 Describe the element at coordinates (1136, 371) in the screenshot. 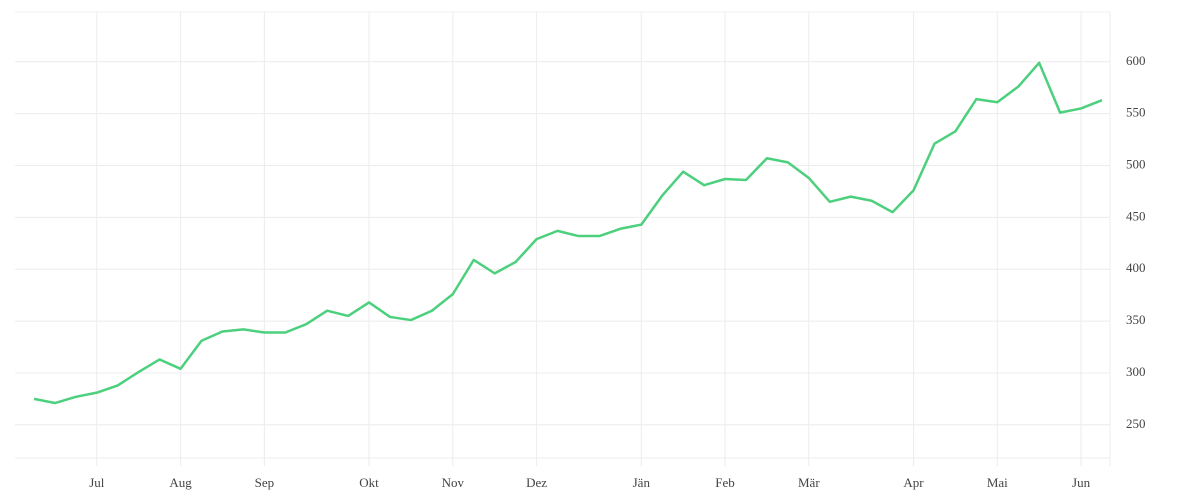

I see `y-tick-label: 300` at that location.